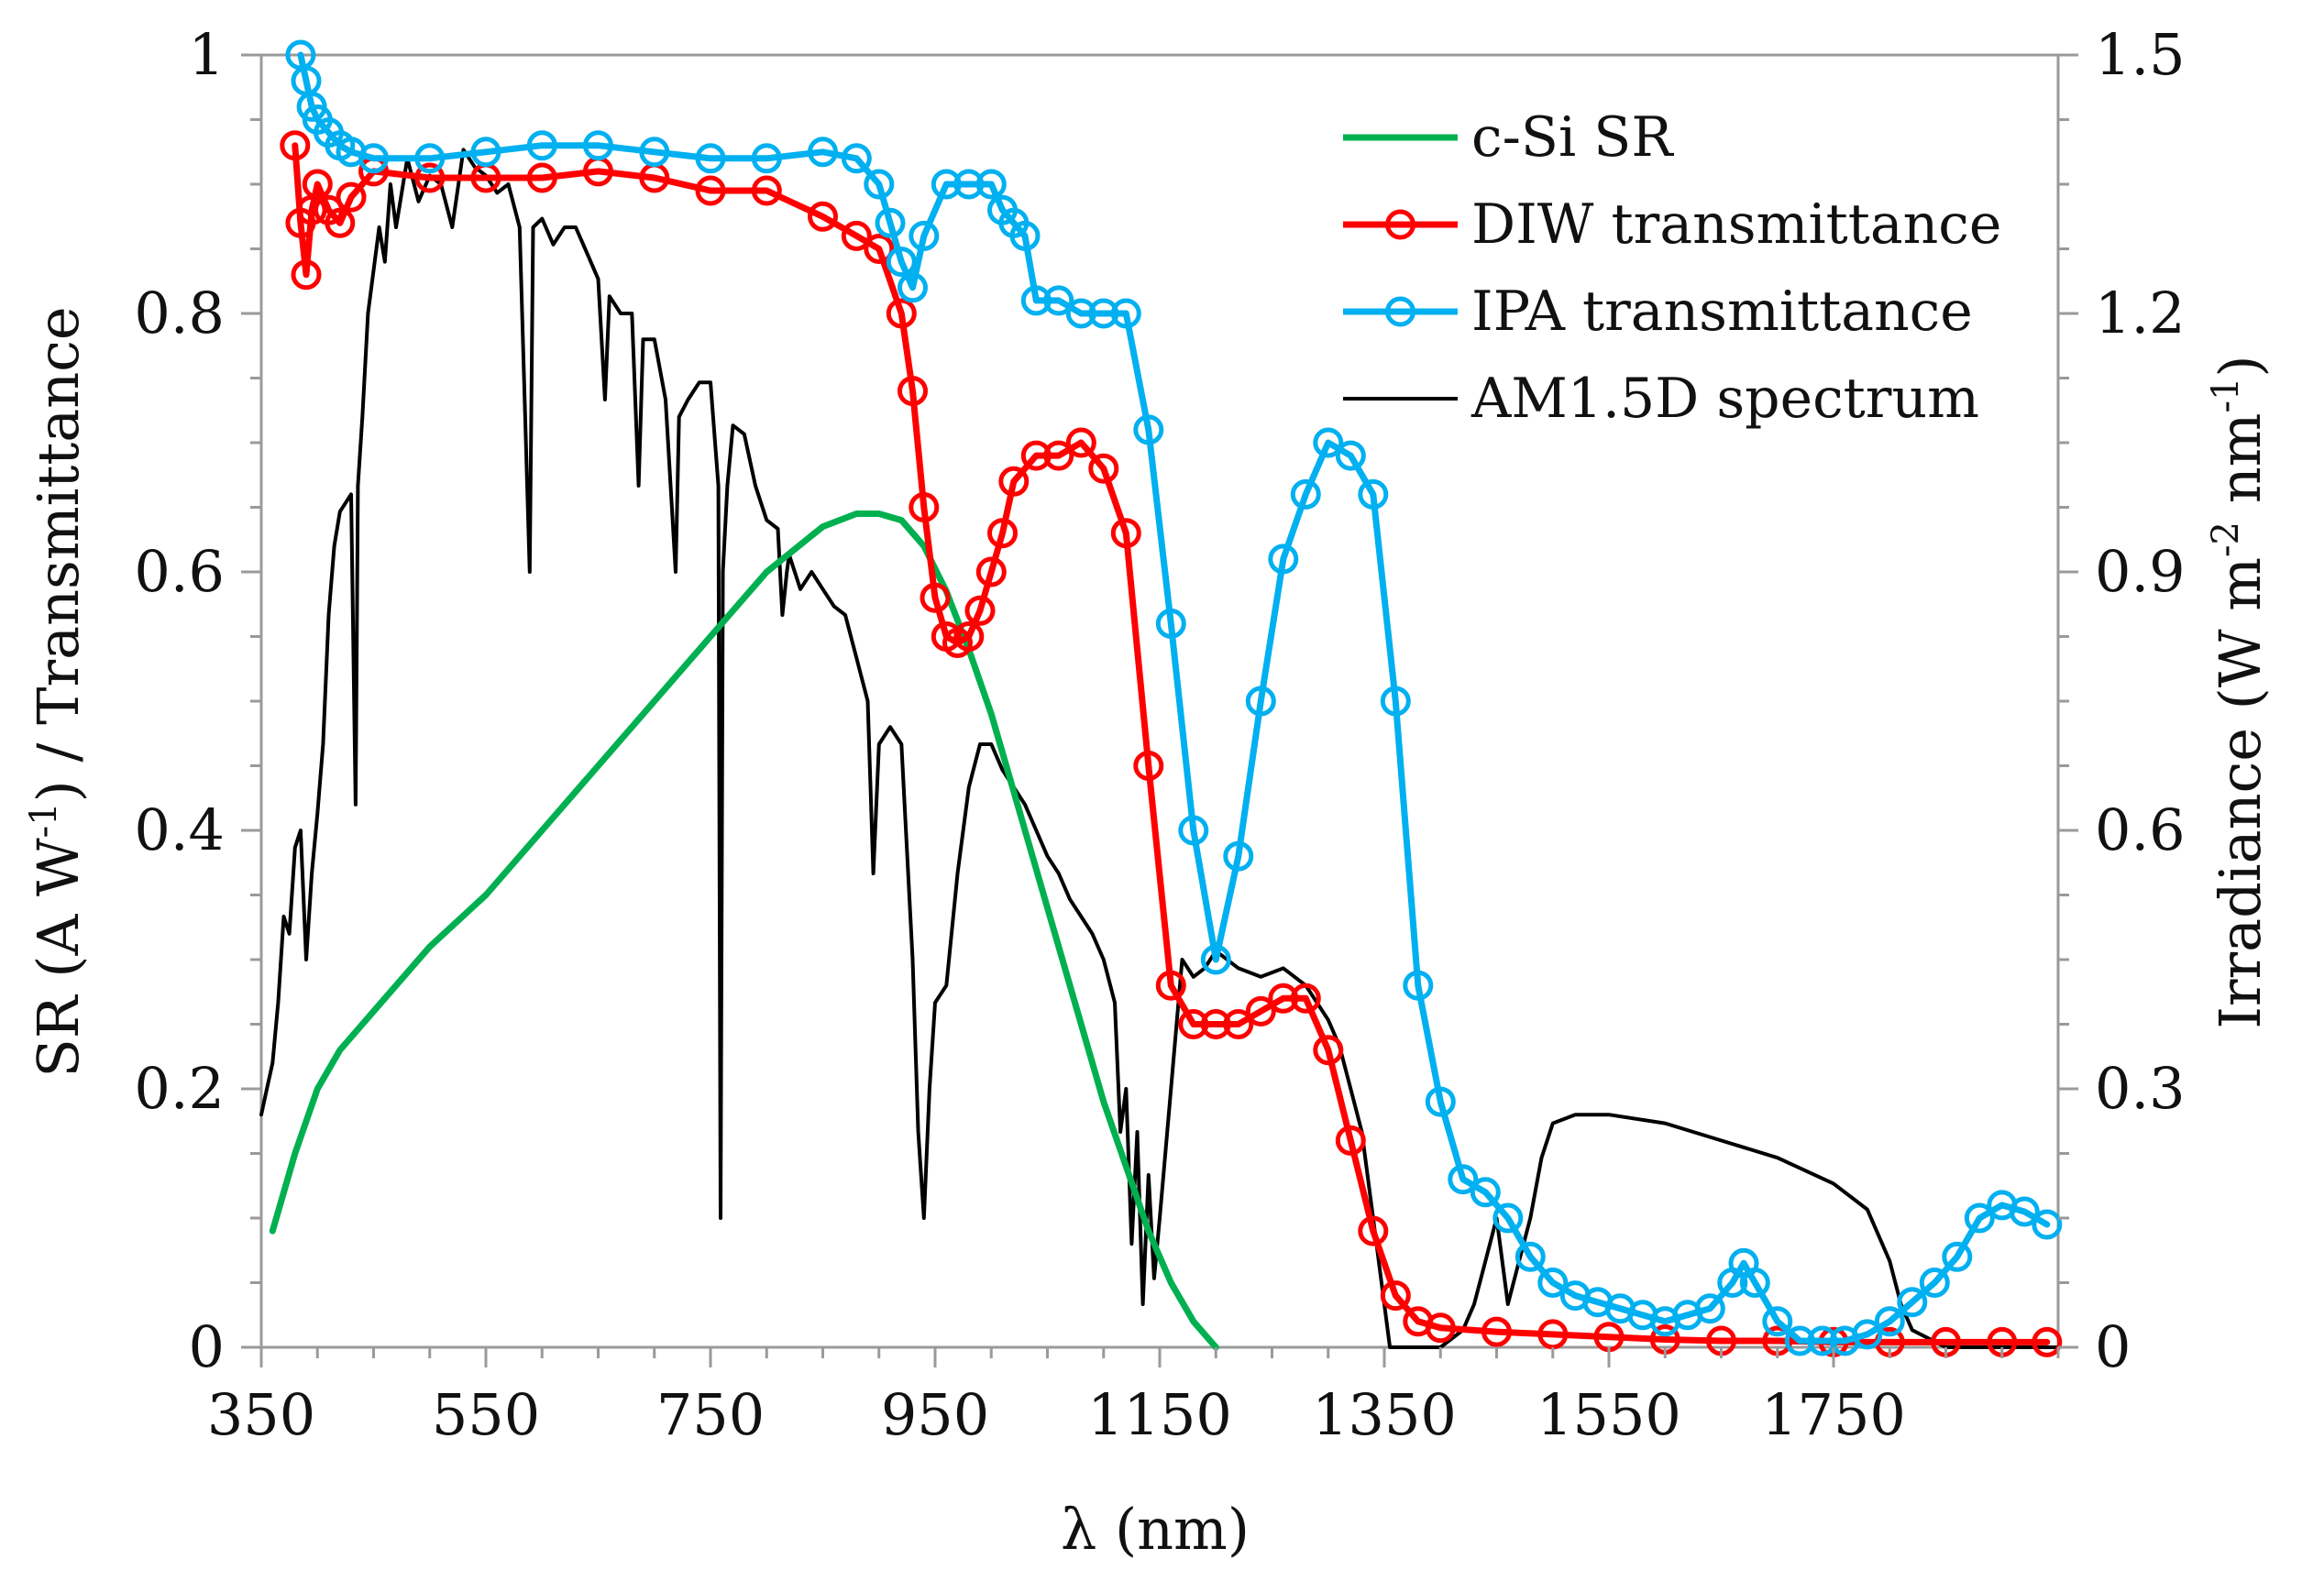 The image size is (2324, 1581). I want to click on x-tick-label: 1350, so click(1384, 1414).